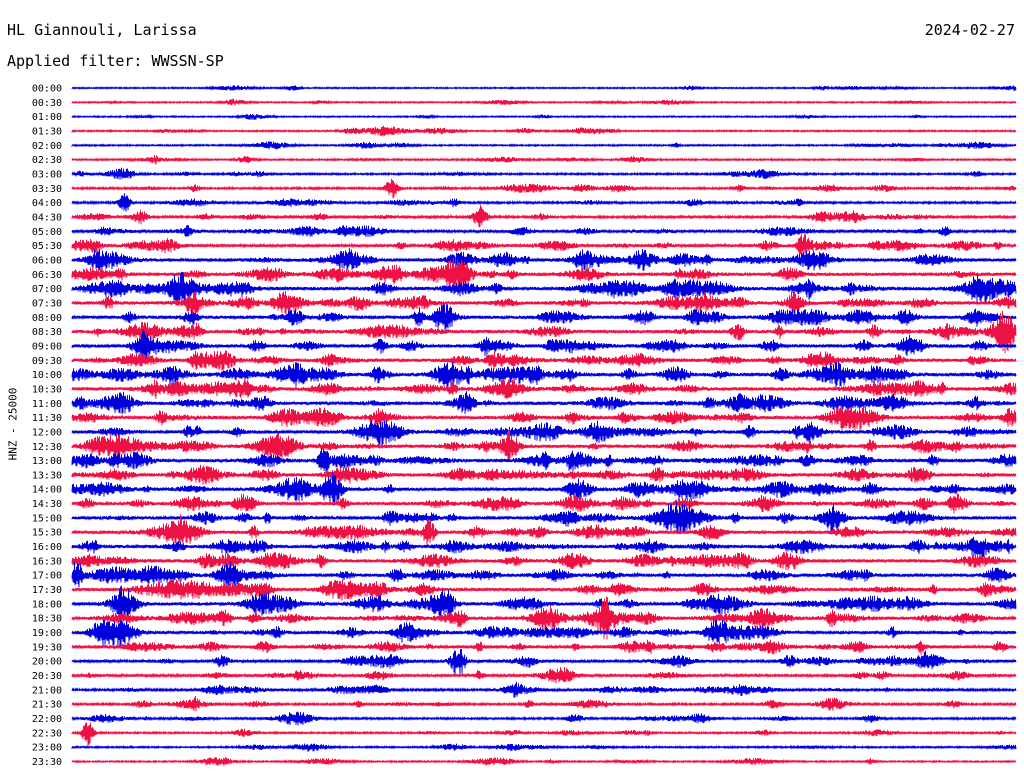  Describe the element at coordinates (969, 30) in the screenshot. I see `date-label: 2024-02-27` at that location.